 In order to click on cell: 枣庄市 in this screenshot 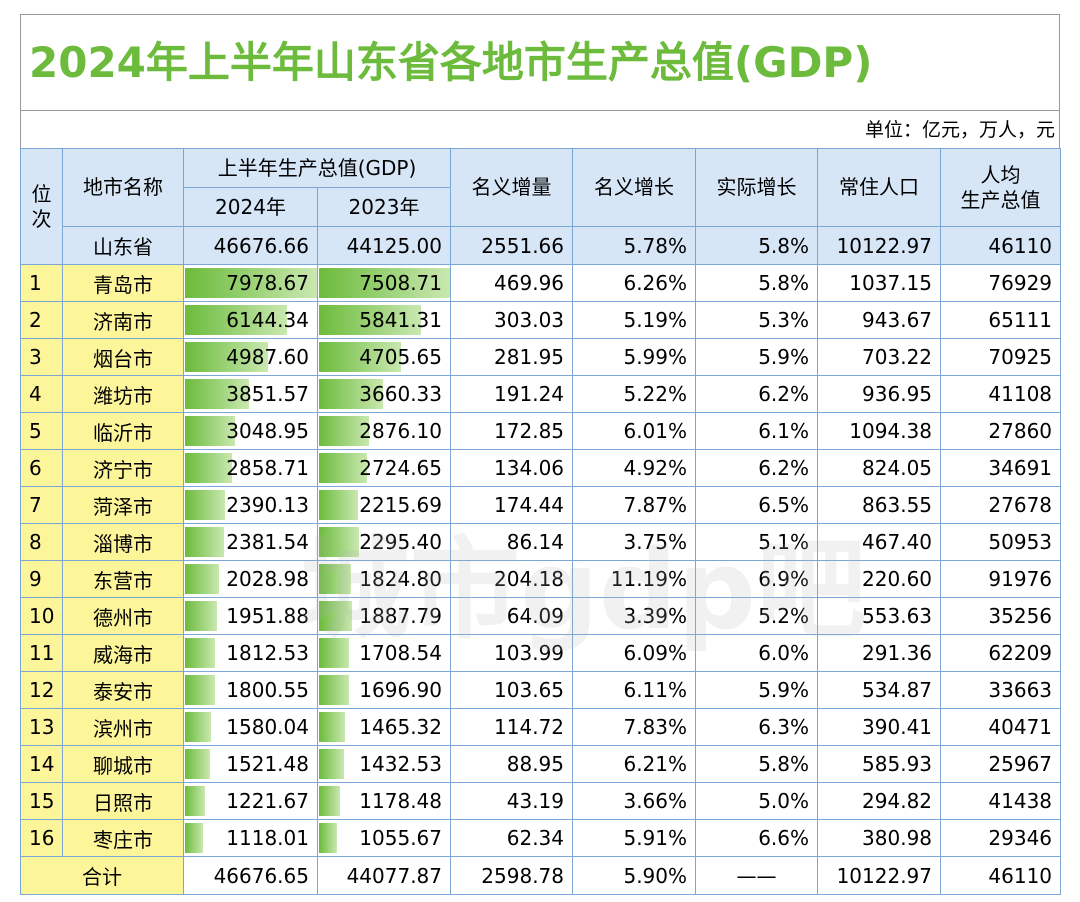, I will do `click(123, 838)`.